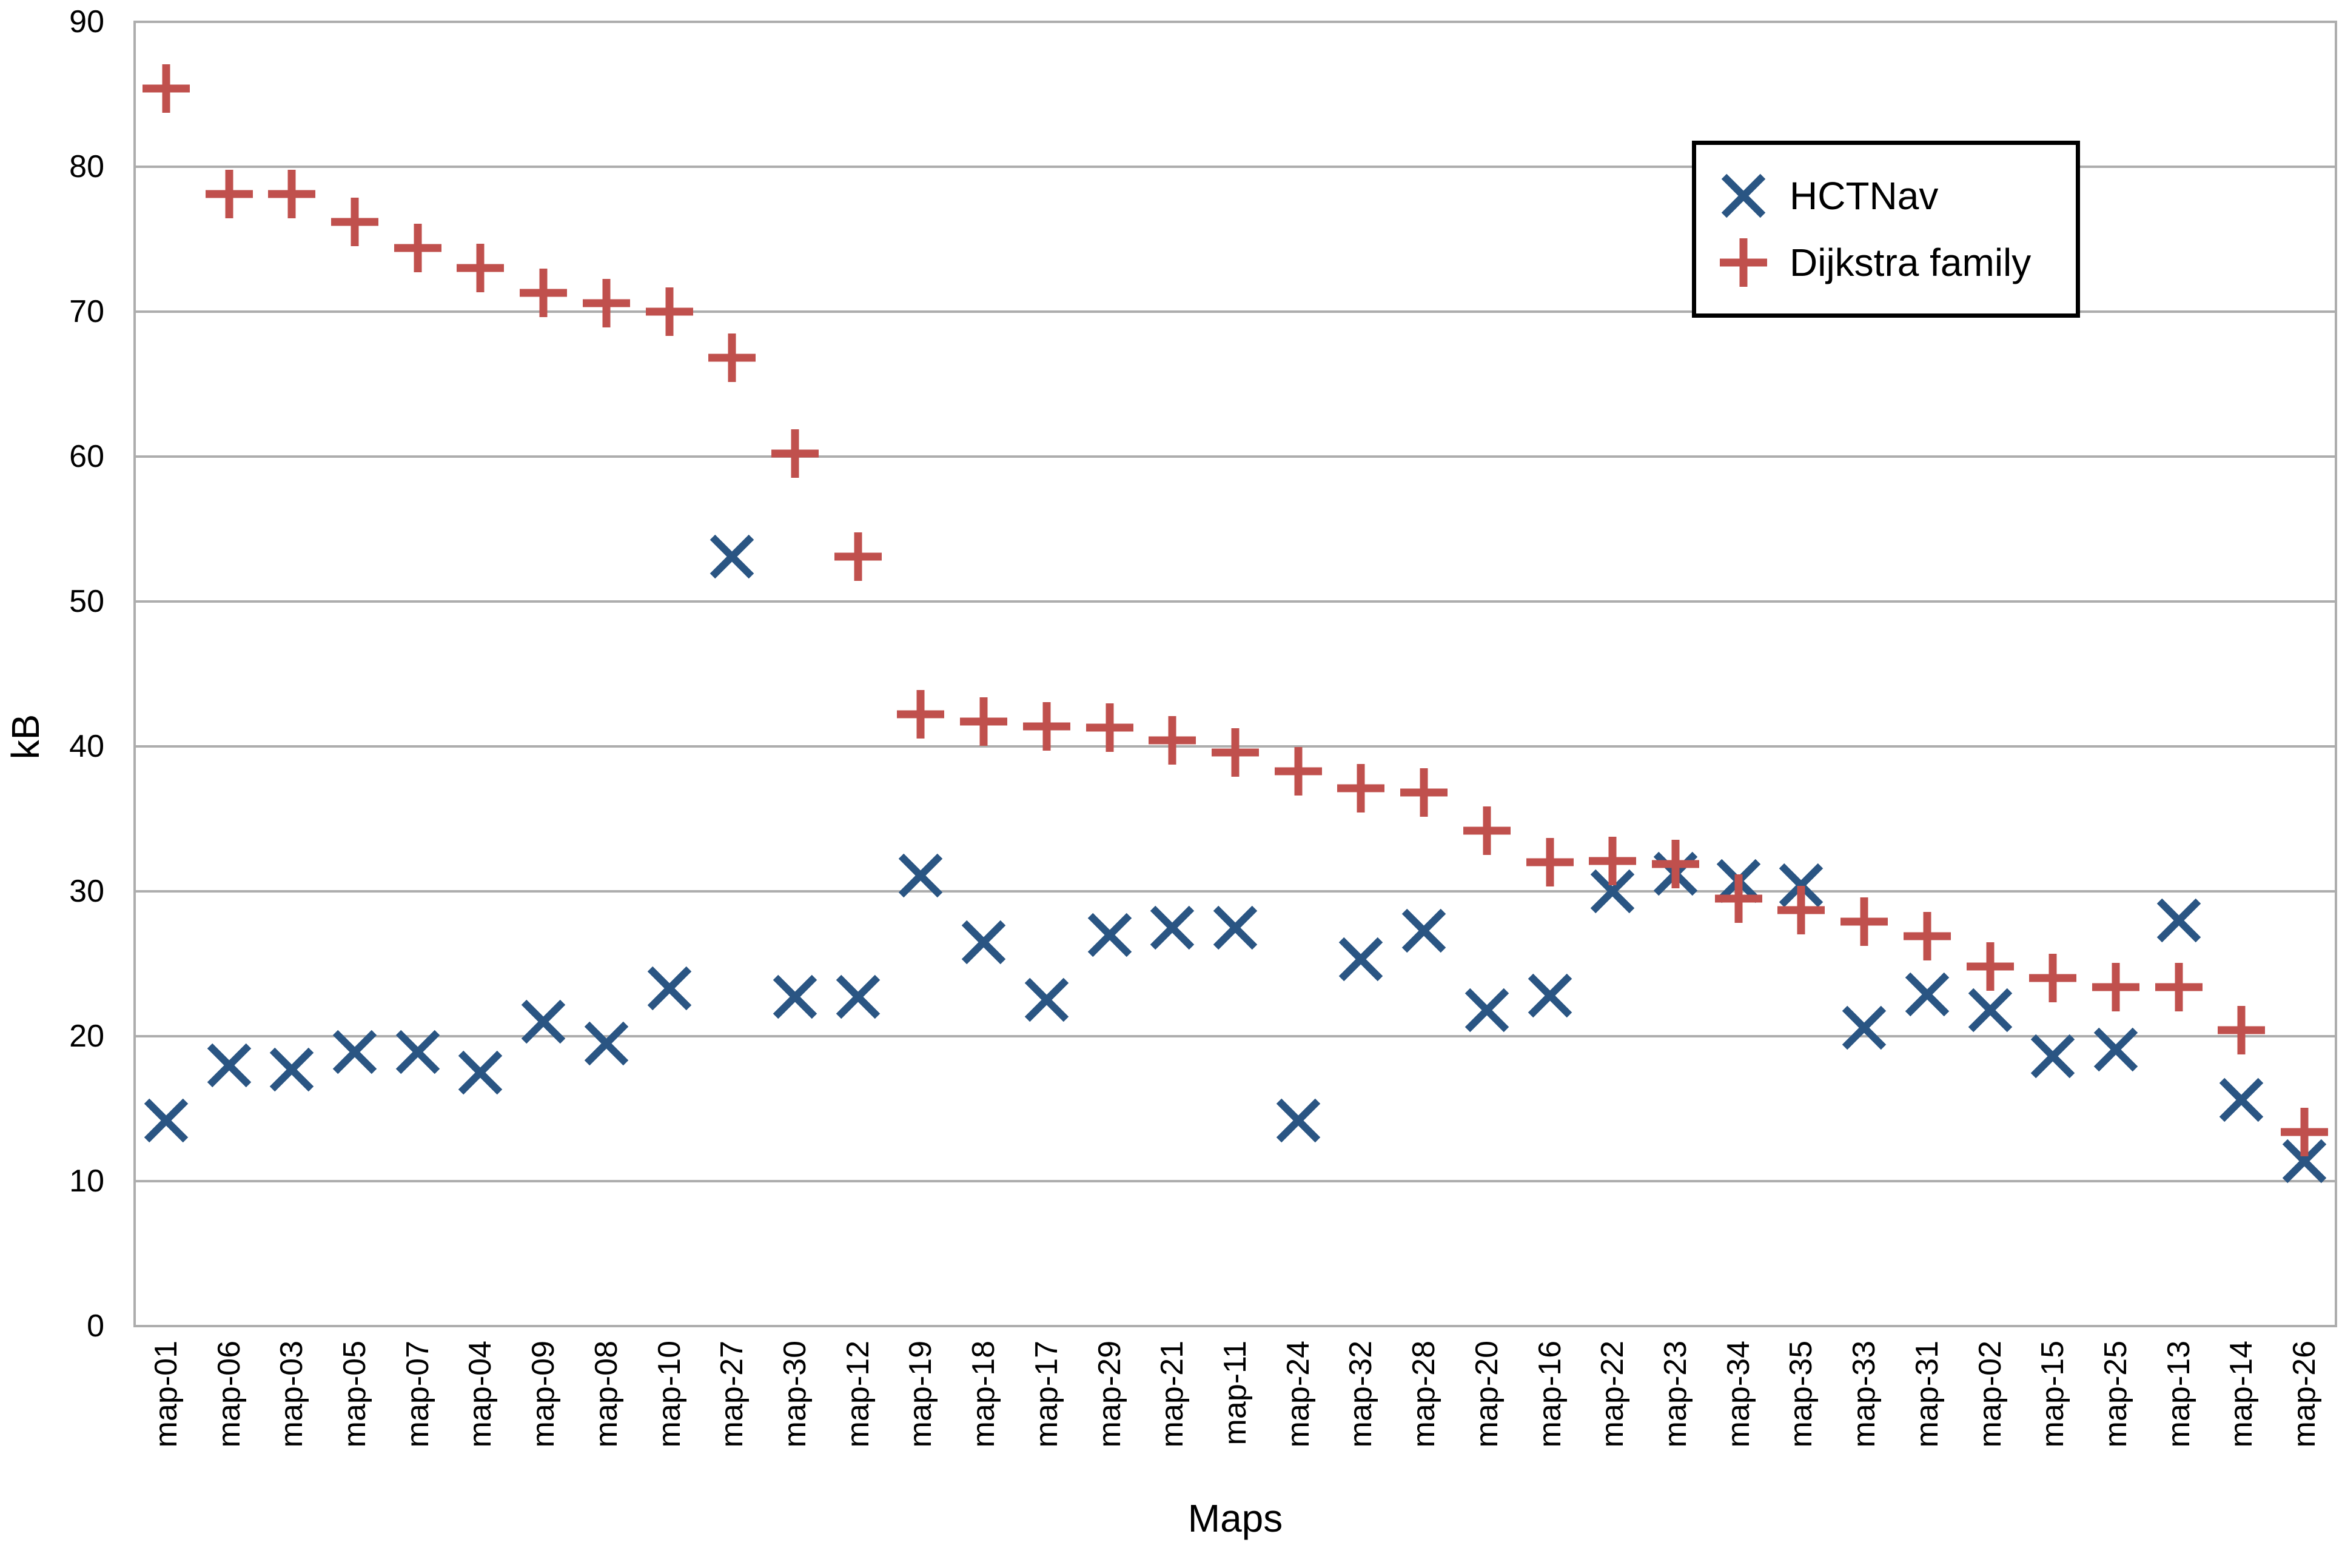  I want to click on x-tick-label: map-12, so click(858, 1394).